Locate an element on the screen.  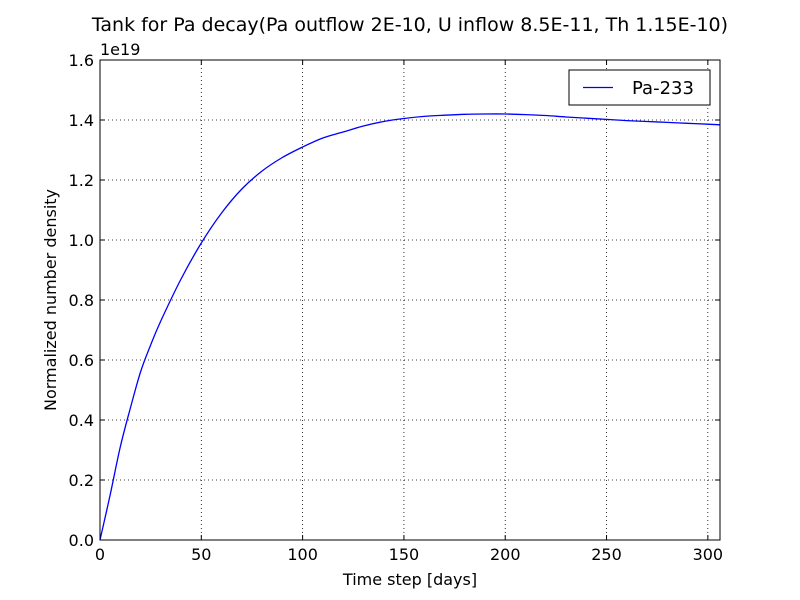
legend-label-pa-233: Pa-233 is located at coordinates (663, 88).